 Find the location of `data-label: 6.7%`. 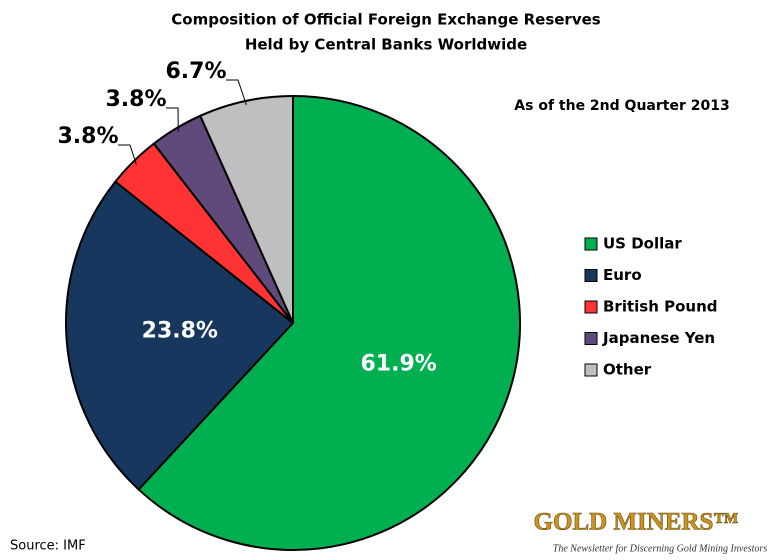

data-label: 6.7% is located at coordinates (195, 71).